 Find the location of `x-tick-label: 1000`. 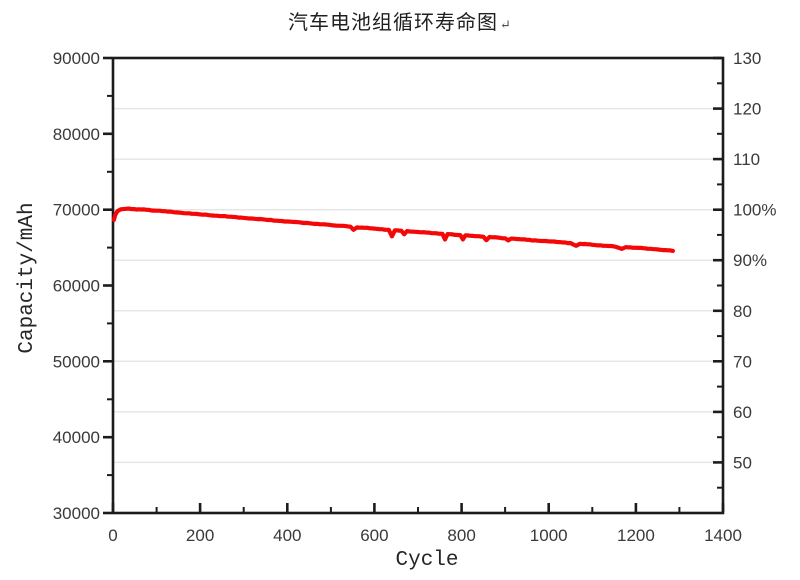

x-tick-label: 1000 is located at coordinates (549, 535).